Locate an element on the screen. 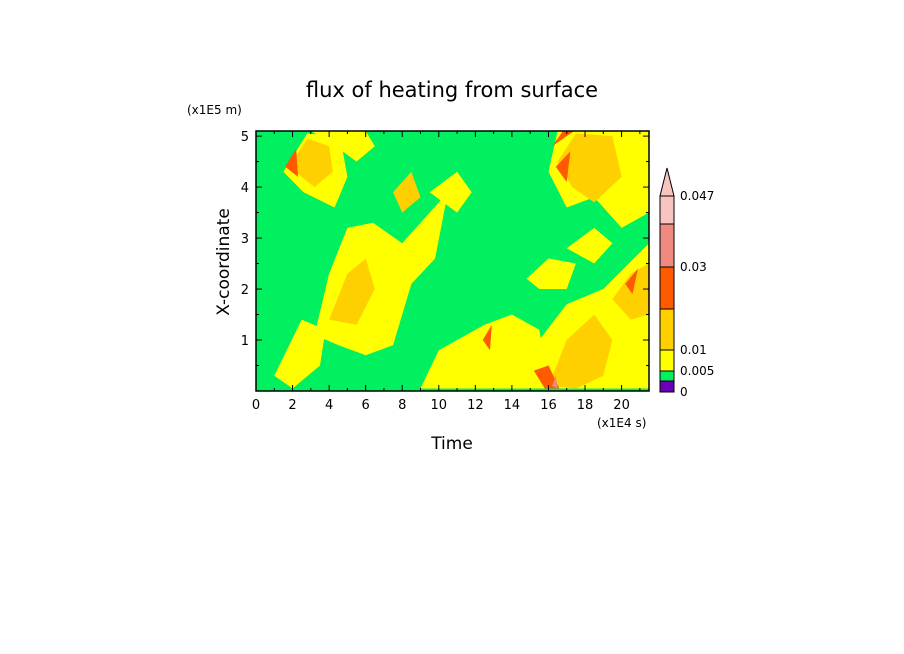 This screenshot has width=904, height=654. x-tick-label: 2 is located at coordinates (292, 405).